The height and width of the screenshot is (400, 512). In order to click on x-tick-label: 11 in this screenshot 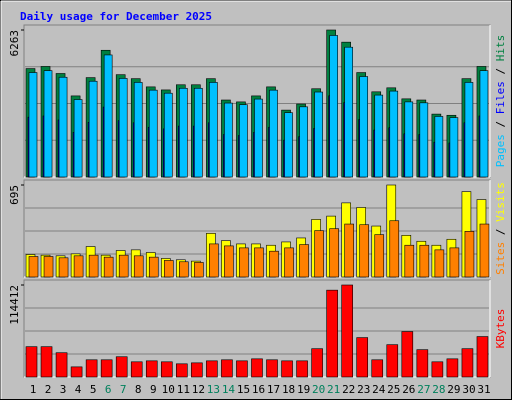, I will do `click(183, 389)`.